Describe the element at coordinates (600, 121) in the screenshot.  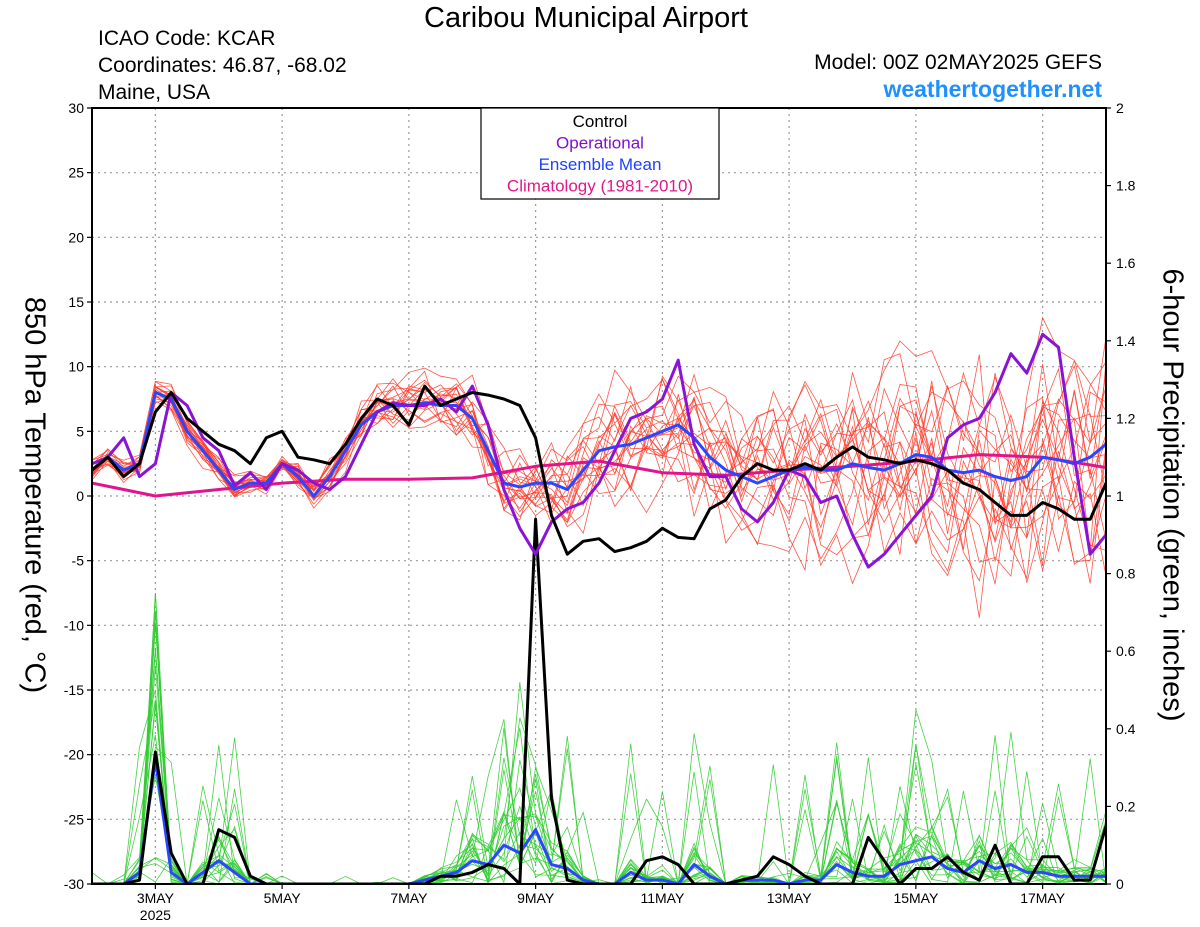
I see `legend-entry: Control` at that location.